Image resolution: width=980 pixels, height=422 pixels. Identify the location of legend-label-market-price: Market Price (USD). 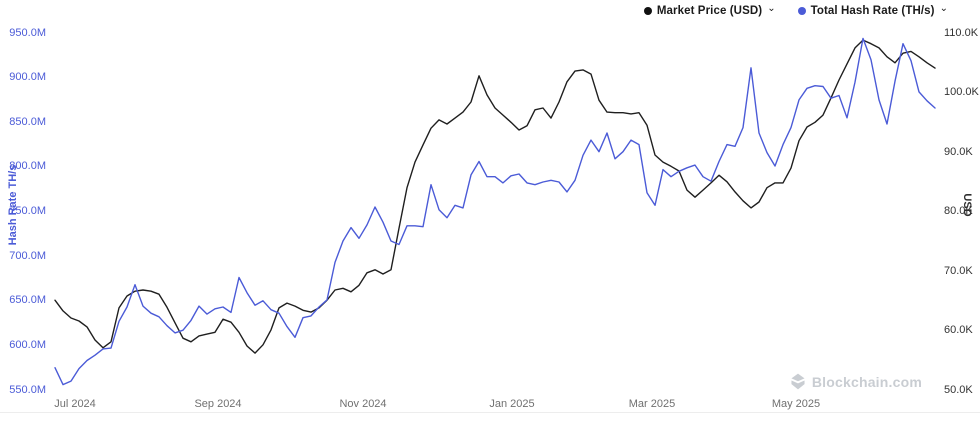
(709, 11).